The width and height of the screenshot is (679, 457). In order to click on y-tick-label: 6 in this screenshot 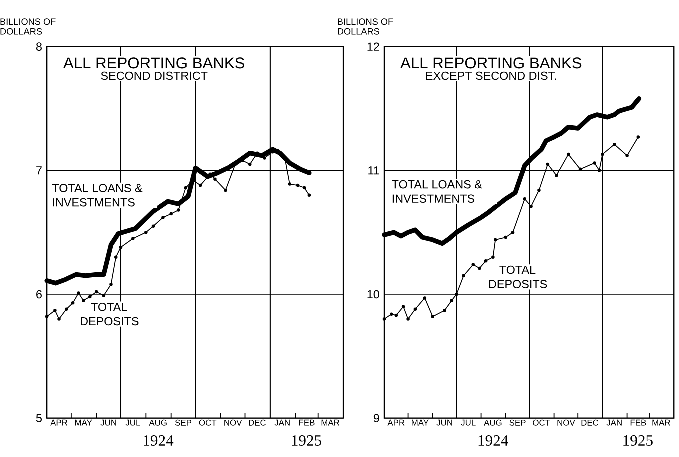, I will do `click(39, 294)`.